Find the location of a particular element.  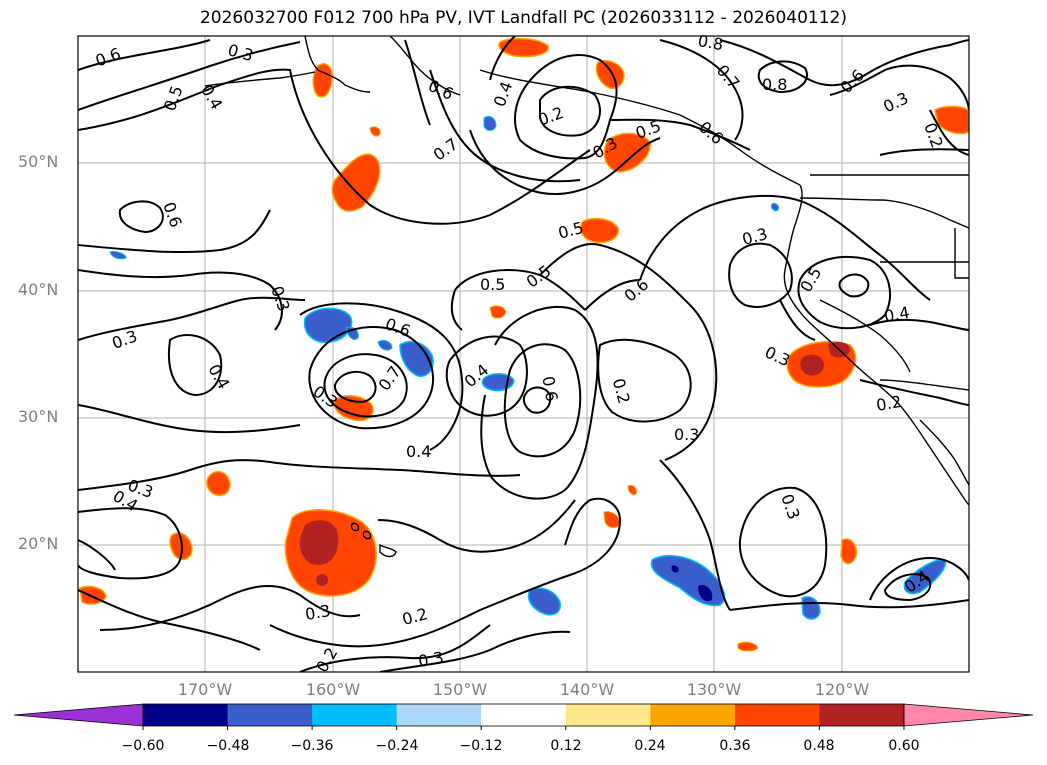

lat-label-50n: 50°N is located at coordinates (38, 161).